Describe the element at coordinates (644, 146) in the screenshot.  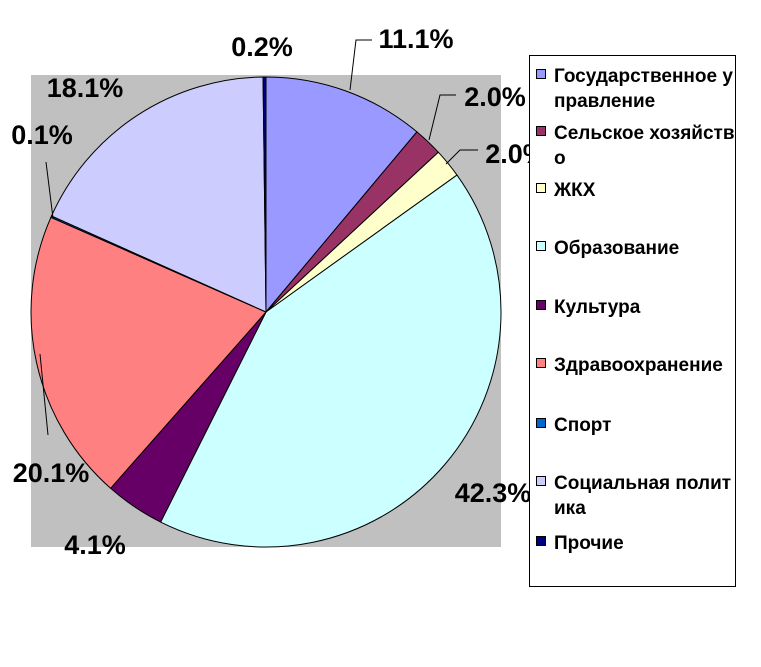
I see `legend-label: Сельское хозяйство` at that location.